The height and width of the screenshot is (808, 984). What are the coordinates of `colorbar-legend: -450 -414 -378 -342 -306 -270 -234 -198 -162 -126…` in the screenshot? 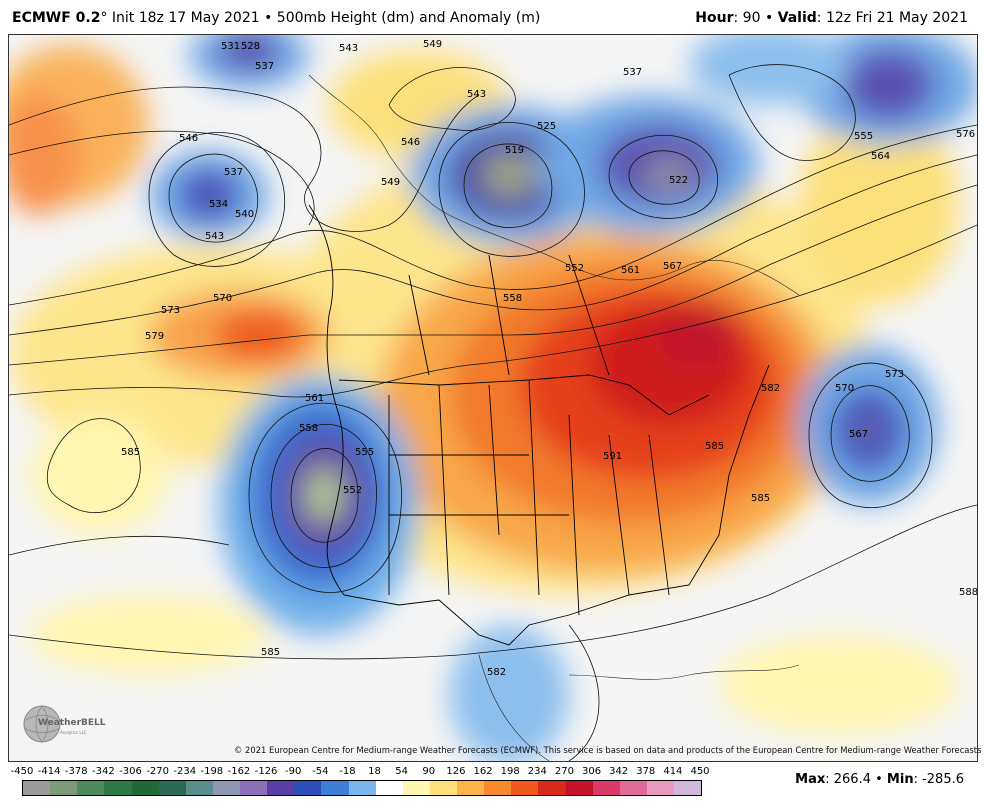 It's located at (360, 787).